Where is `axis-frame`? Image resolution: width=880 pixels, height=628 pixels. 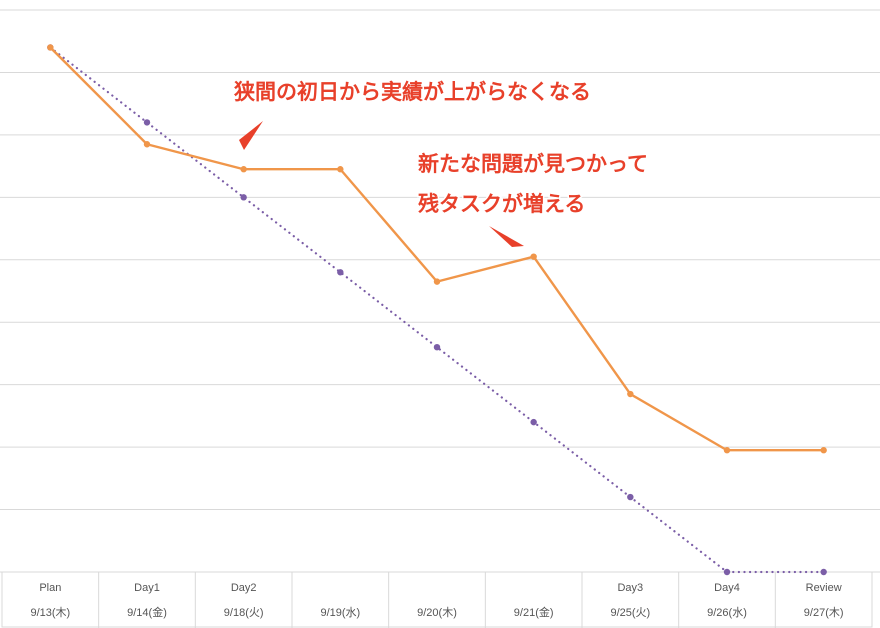 axis-frame is located at coordinates (437, 599).